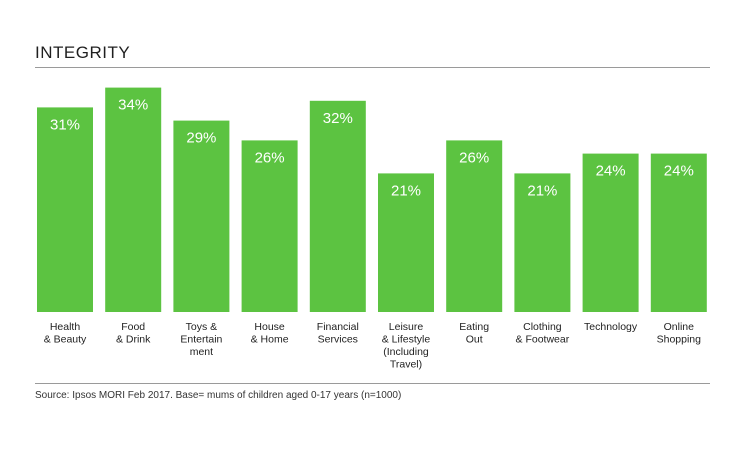 The width and height of the screenshot is (750, 460). I want to click on value-label-5: 21%, so click(406, 190).